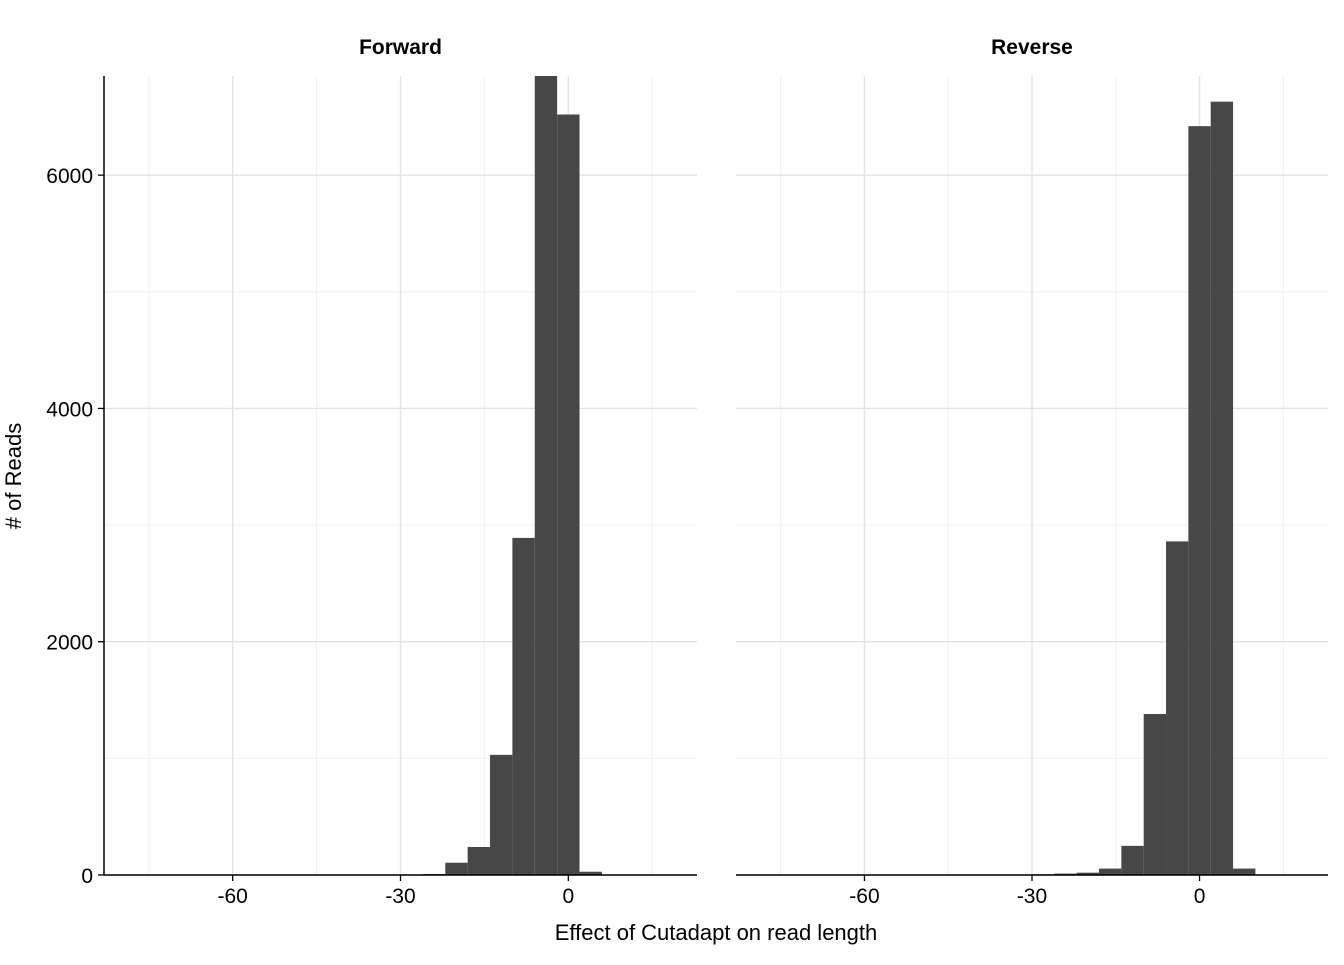 The width and height of the screenshot is (1344, 965). What do you see at coordinates (13, 476) in the screenshot?
I see `y-axis-title: # of Reads` at bounding box center [13, 476].